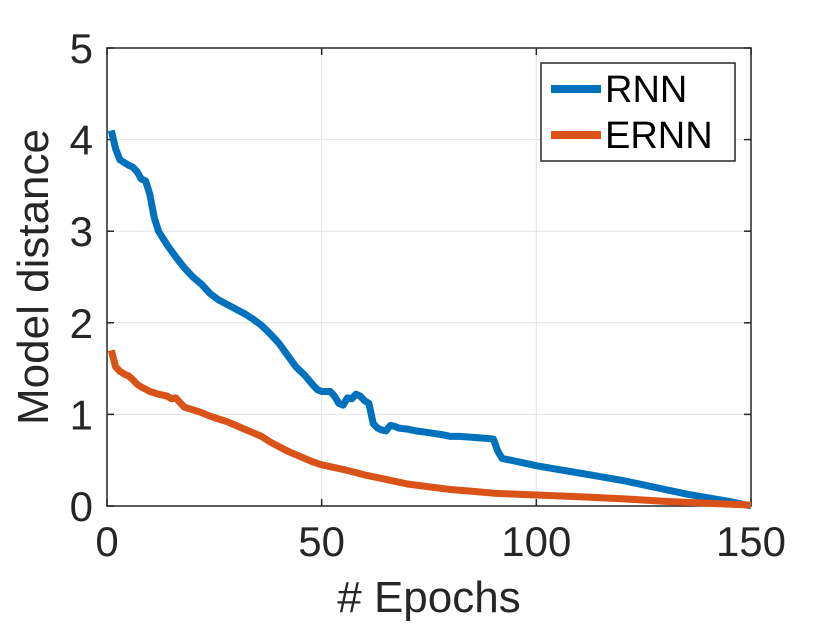 The height and width of the screenshot is (626, 830). What do you see at coordinates (81, 506) in the screenshot?
I see `y-tick-label: 0` at bounding box center [81, 506].